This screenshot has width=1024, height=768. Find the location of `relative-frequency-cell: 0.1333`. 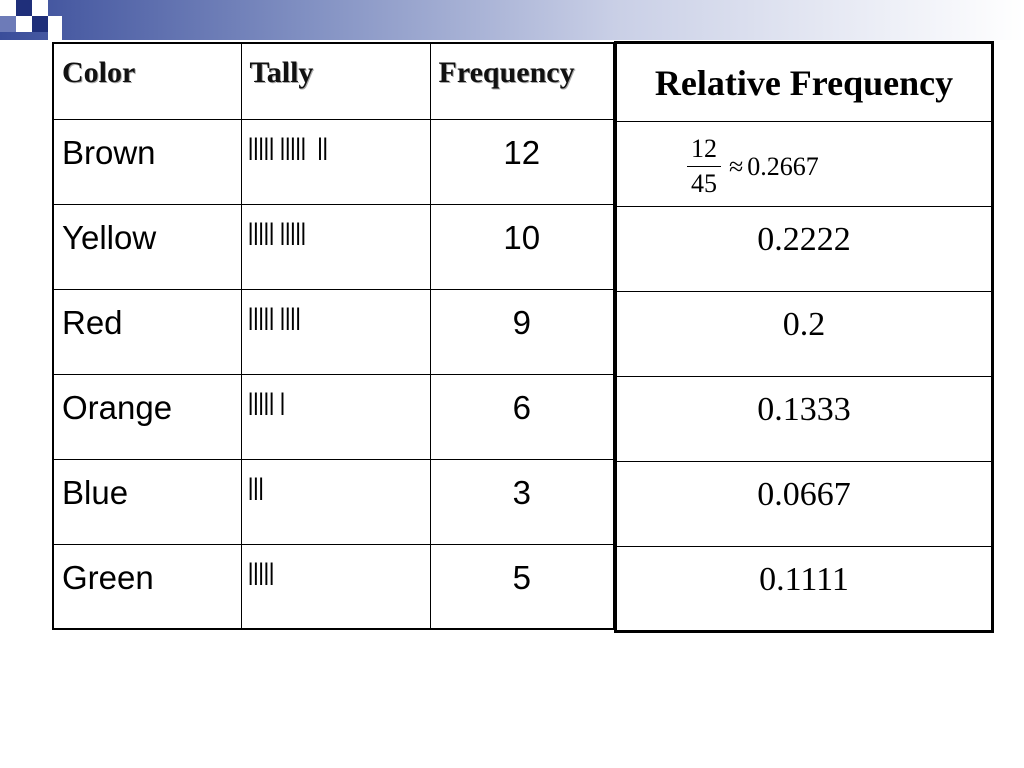

relative-frequency-cell: 0.1333 is located at coordinates (804, 419).